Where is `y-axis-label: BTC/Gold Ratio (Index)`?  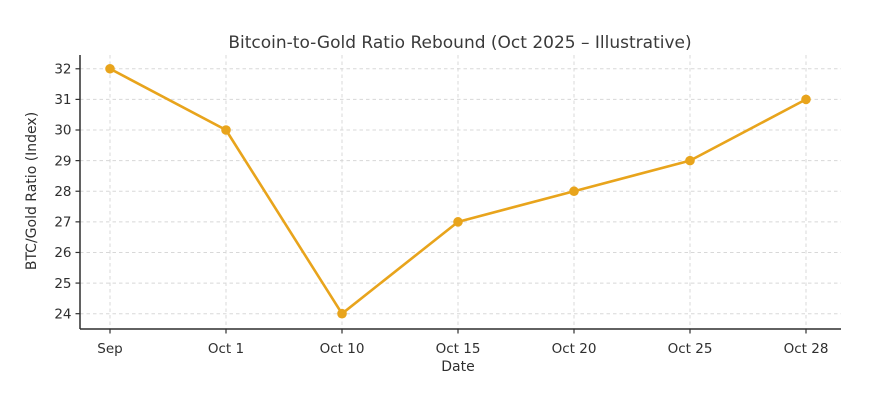 y-axis-label: BTC/Gold Ratio (Index) is located at coordinates (32, 191).